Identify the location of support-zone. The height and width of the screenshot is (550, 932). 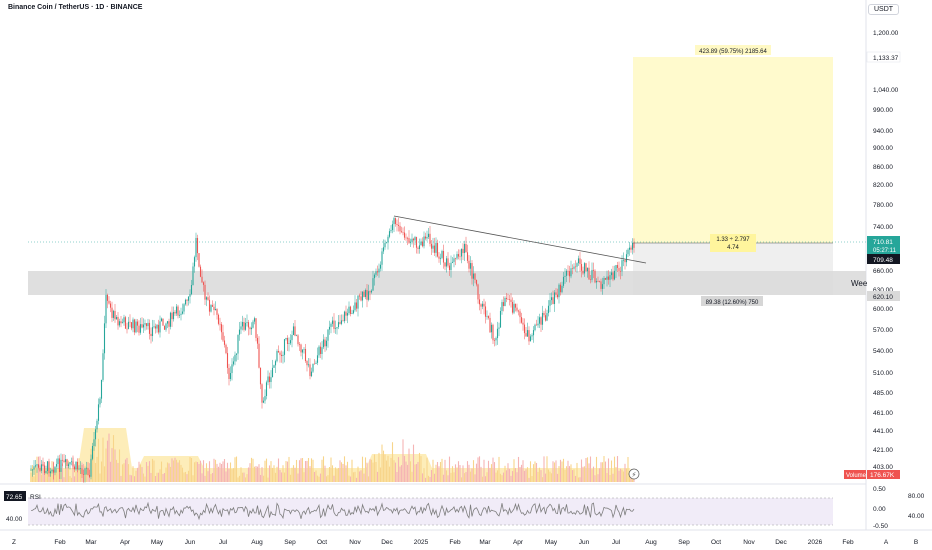
(447, 283).